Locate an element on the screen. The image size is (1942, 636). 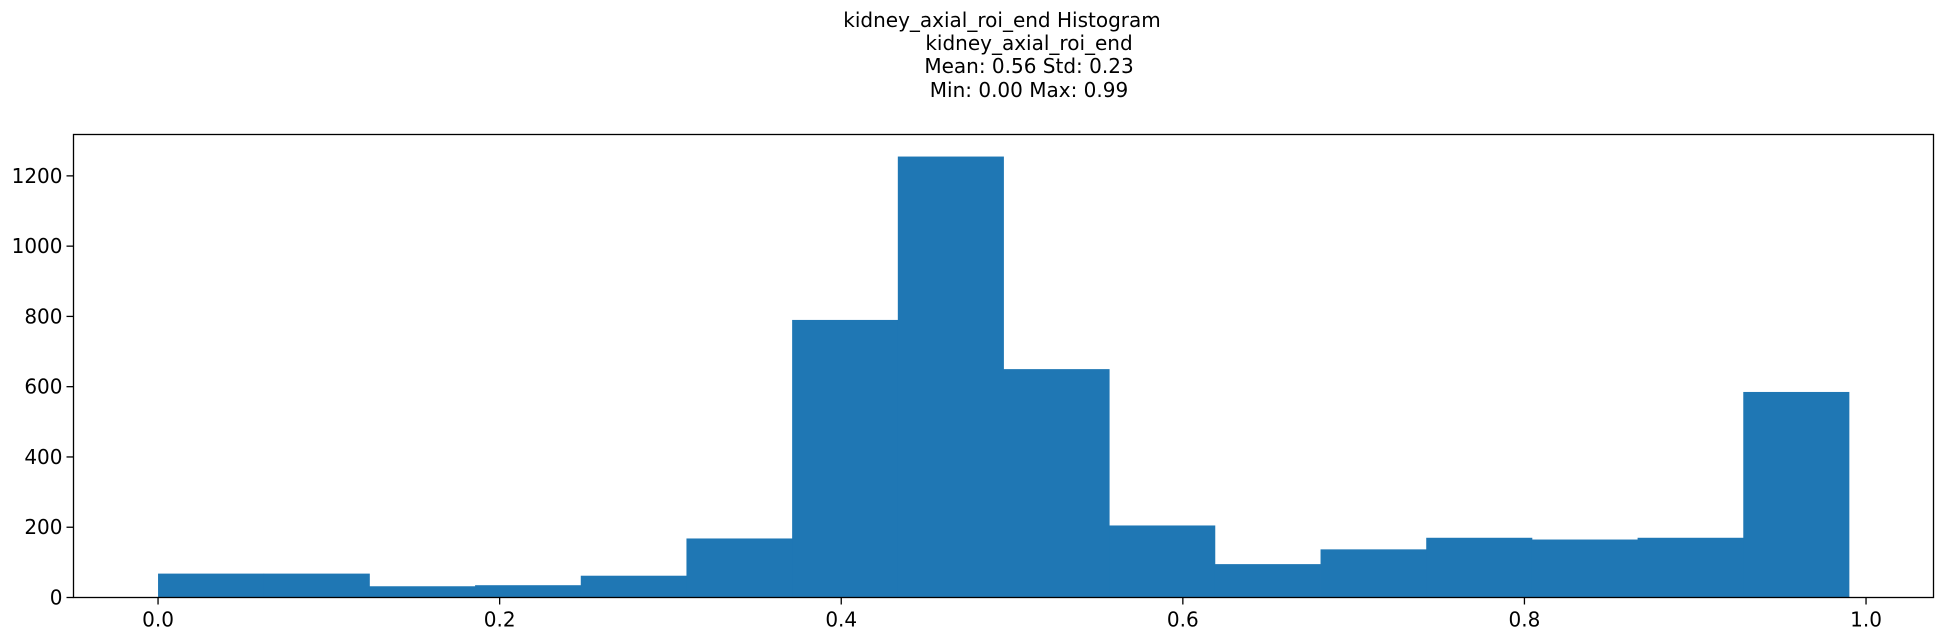
x-tick-label: 0.2 is located at coordinates (500, 620).